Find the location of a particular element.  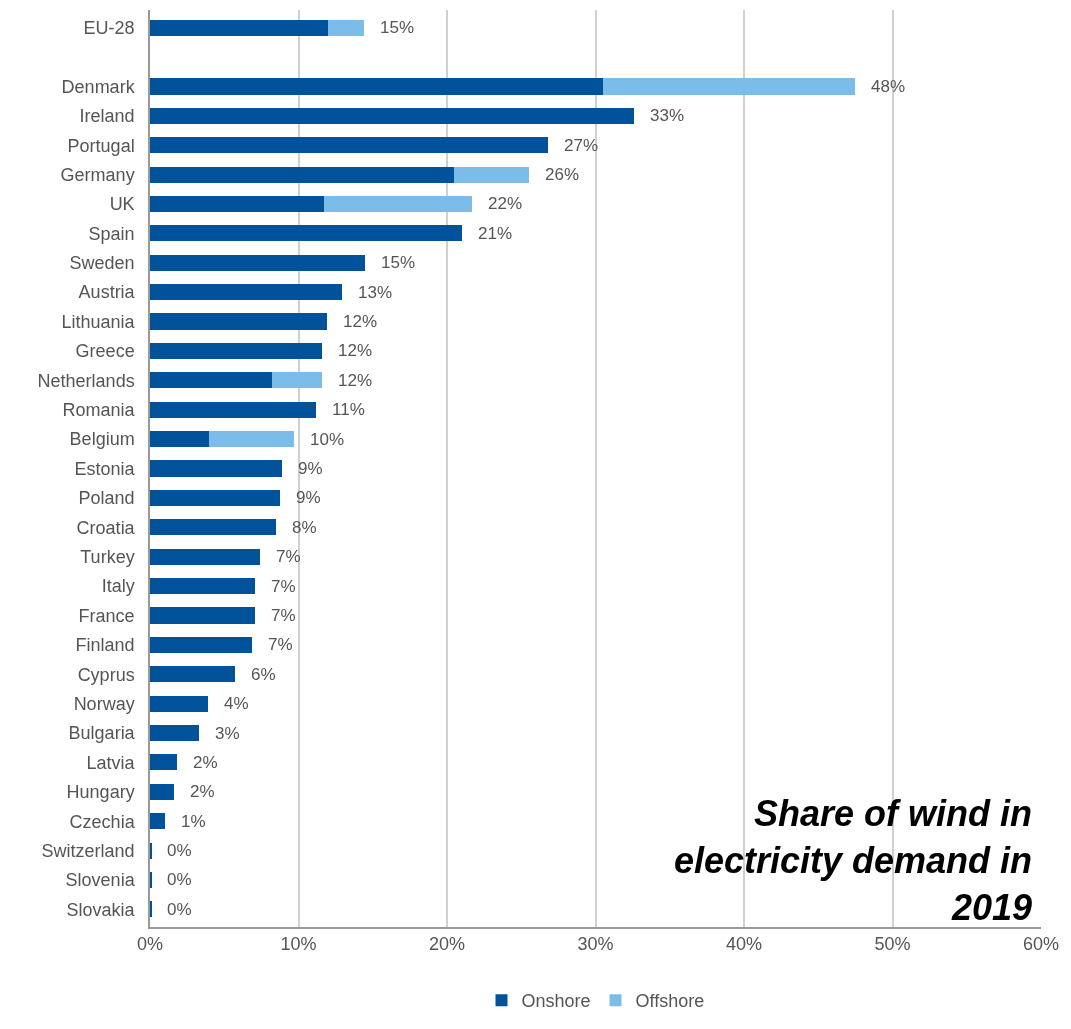

text: 48% is located at coordinates (888, 86).